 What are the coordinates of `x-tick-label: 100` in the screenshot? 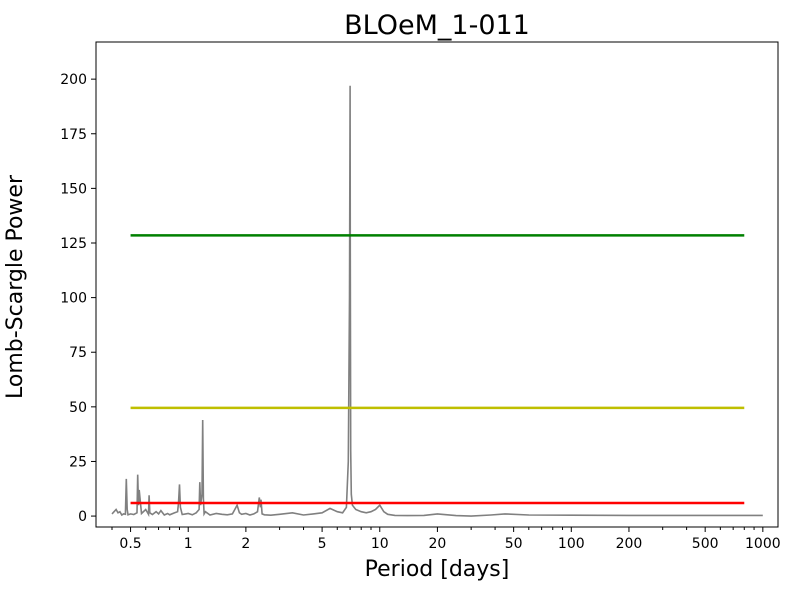 It's located at (571, 544).